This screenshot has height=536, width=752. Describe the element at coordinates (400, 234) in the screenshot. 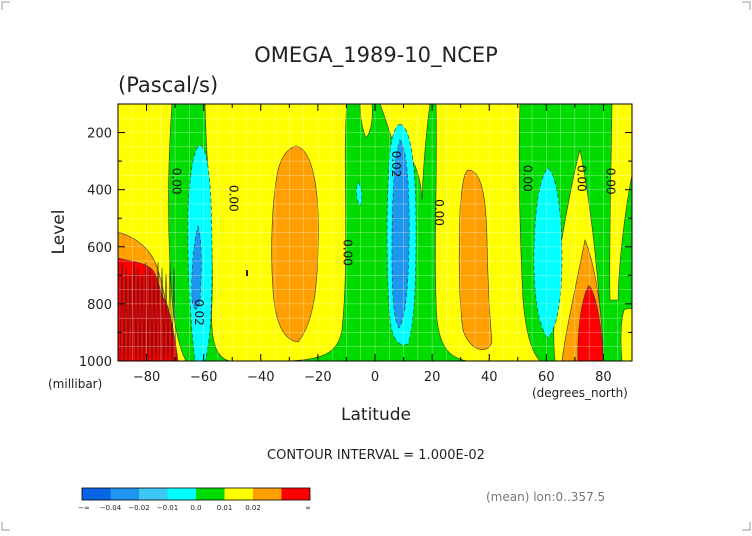

I see `field-blue` at that location.